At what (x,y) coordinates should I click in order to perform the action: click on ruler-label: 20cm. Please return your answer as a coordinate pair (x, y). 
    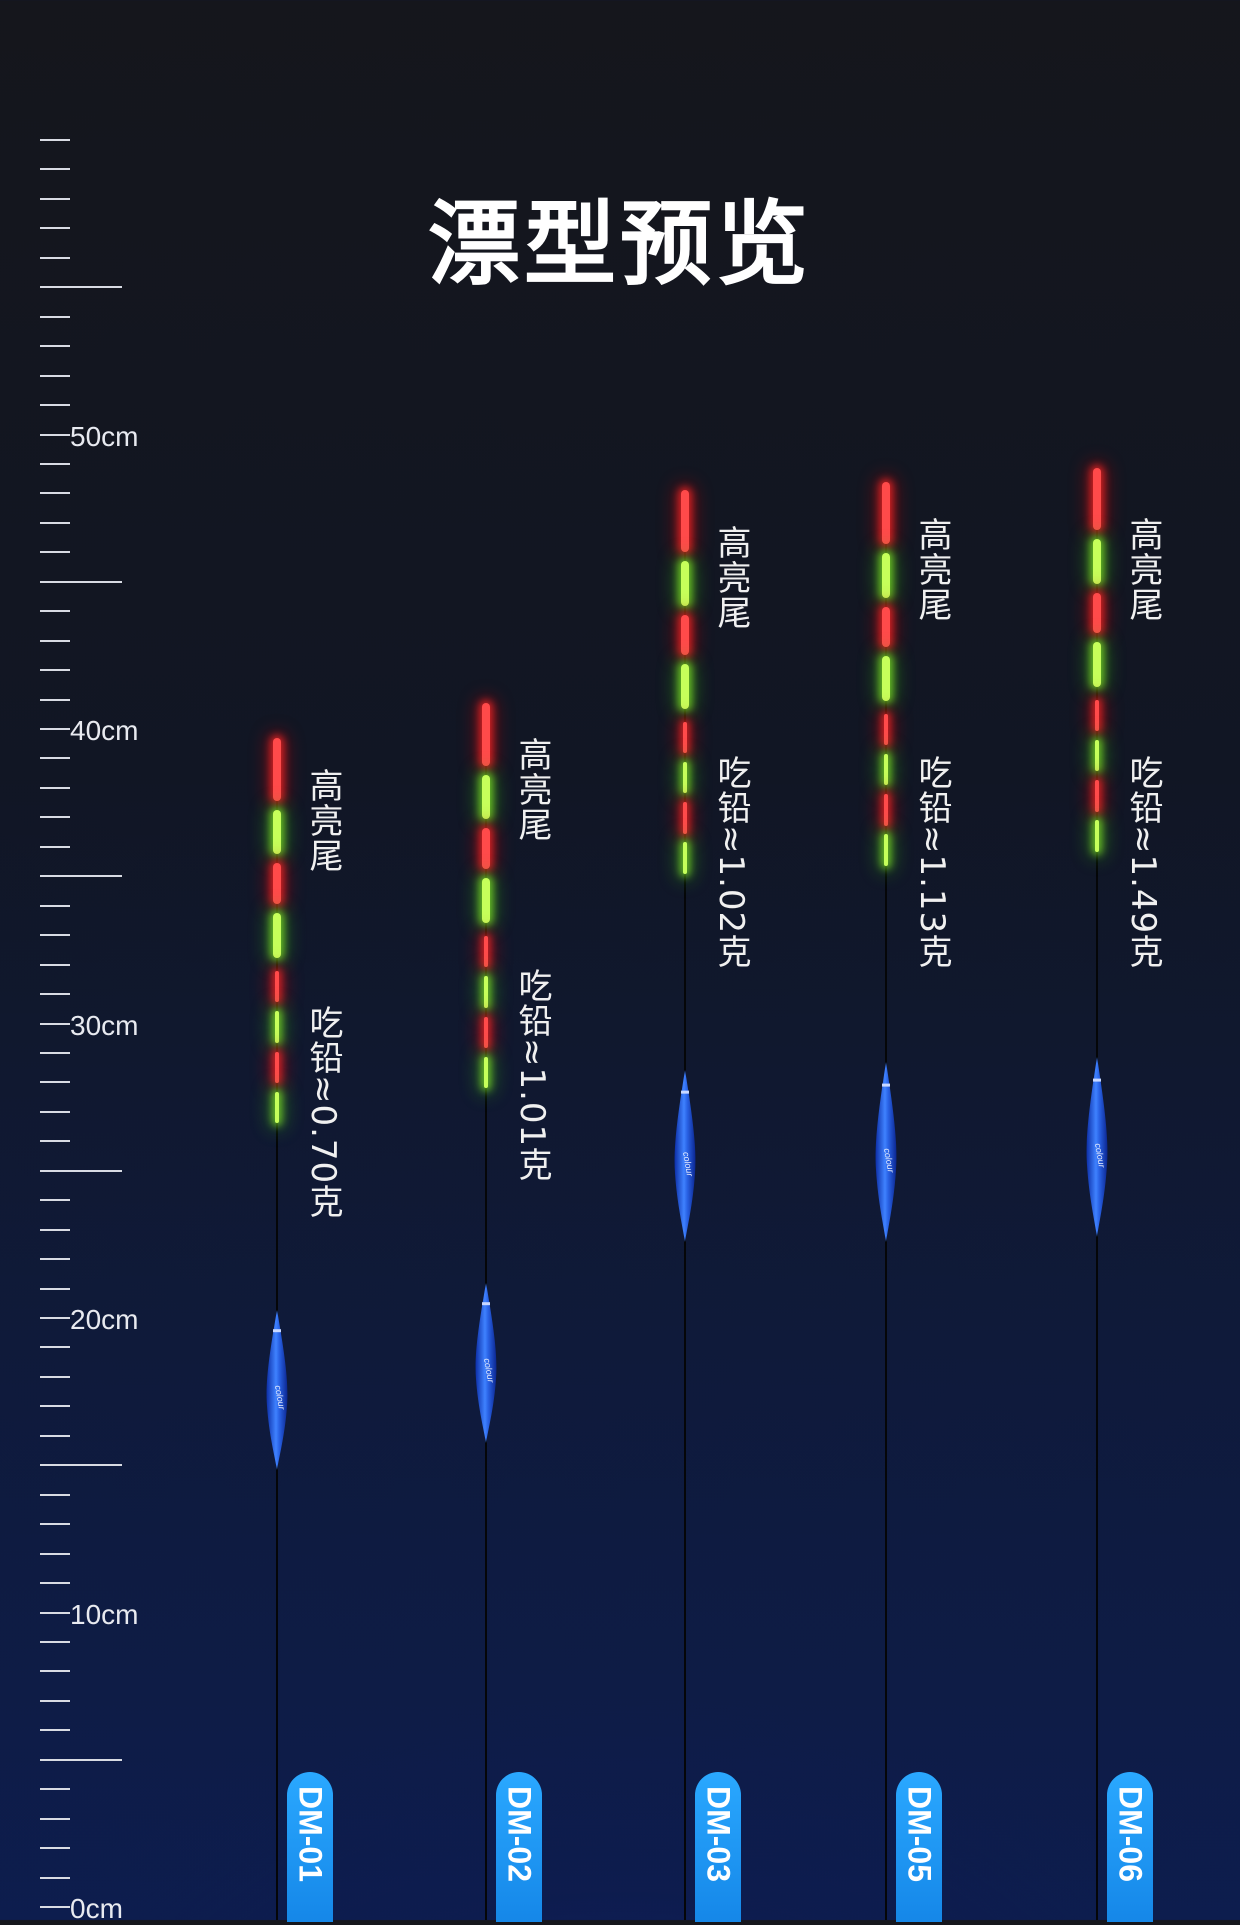
    Looking at the image, I should click on (104, 1319).